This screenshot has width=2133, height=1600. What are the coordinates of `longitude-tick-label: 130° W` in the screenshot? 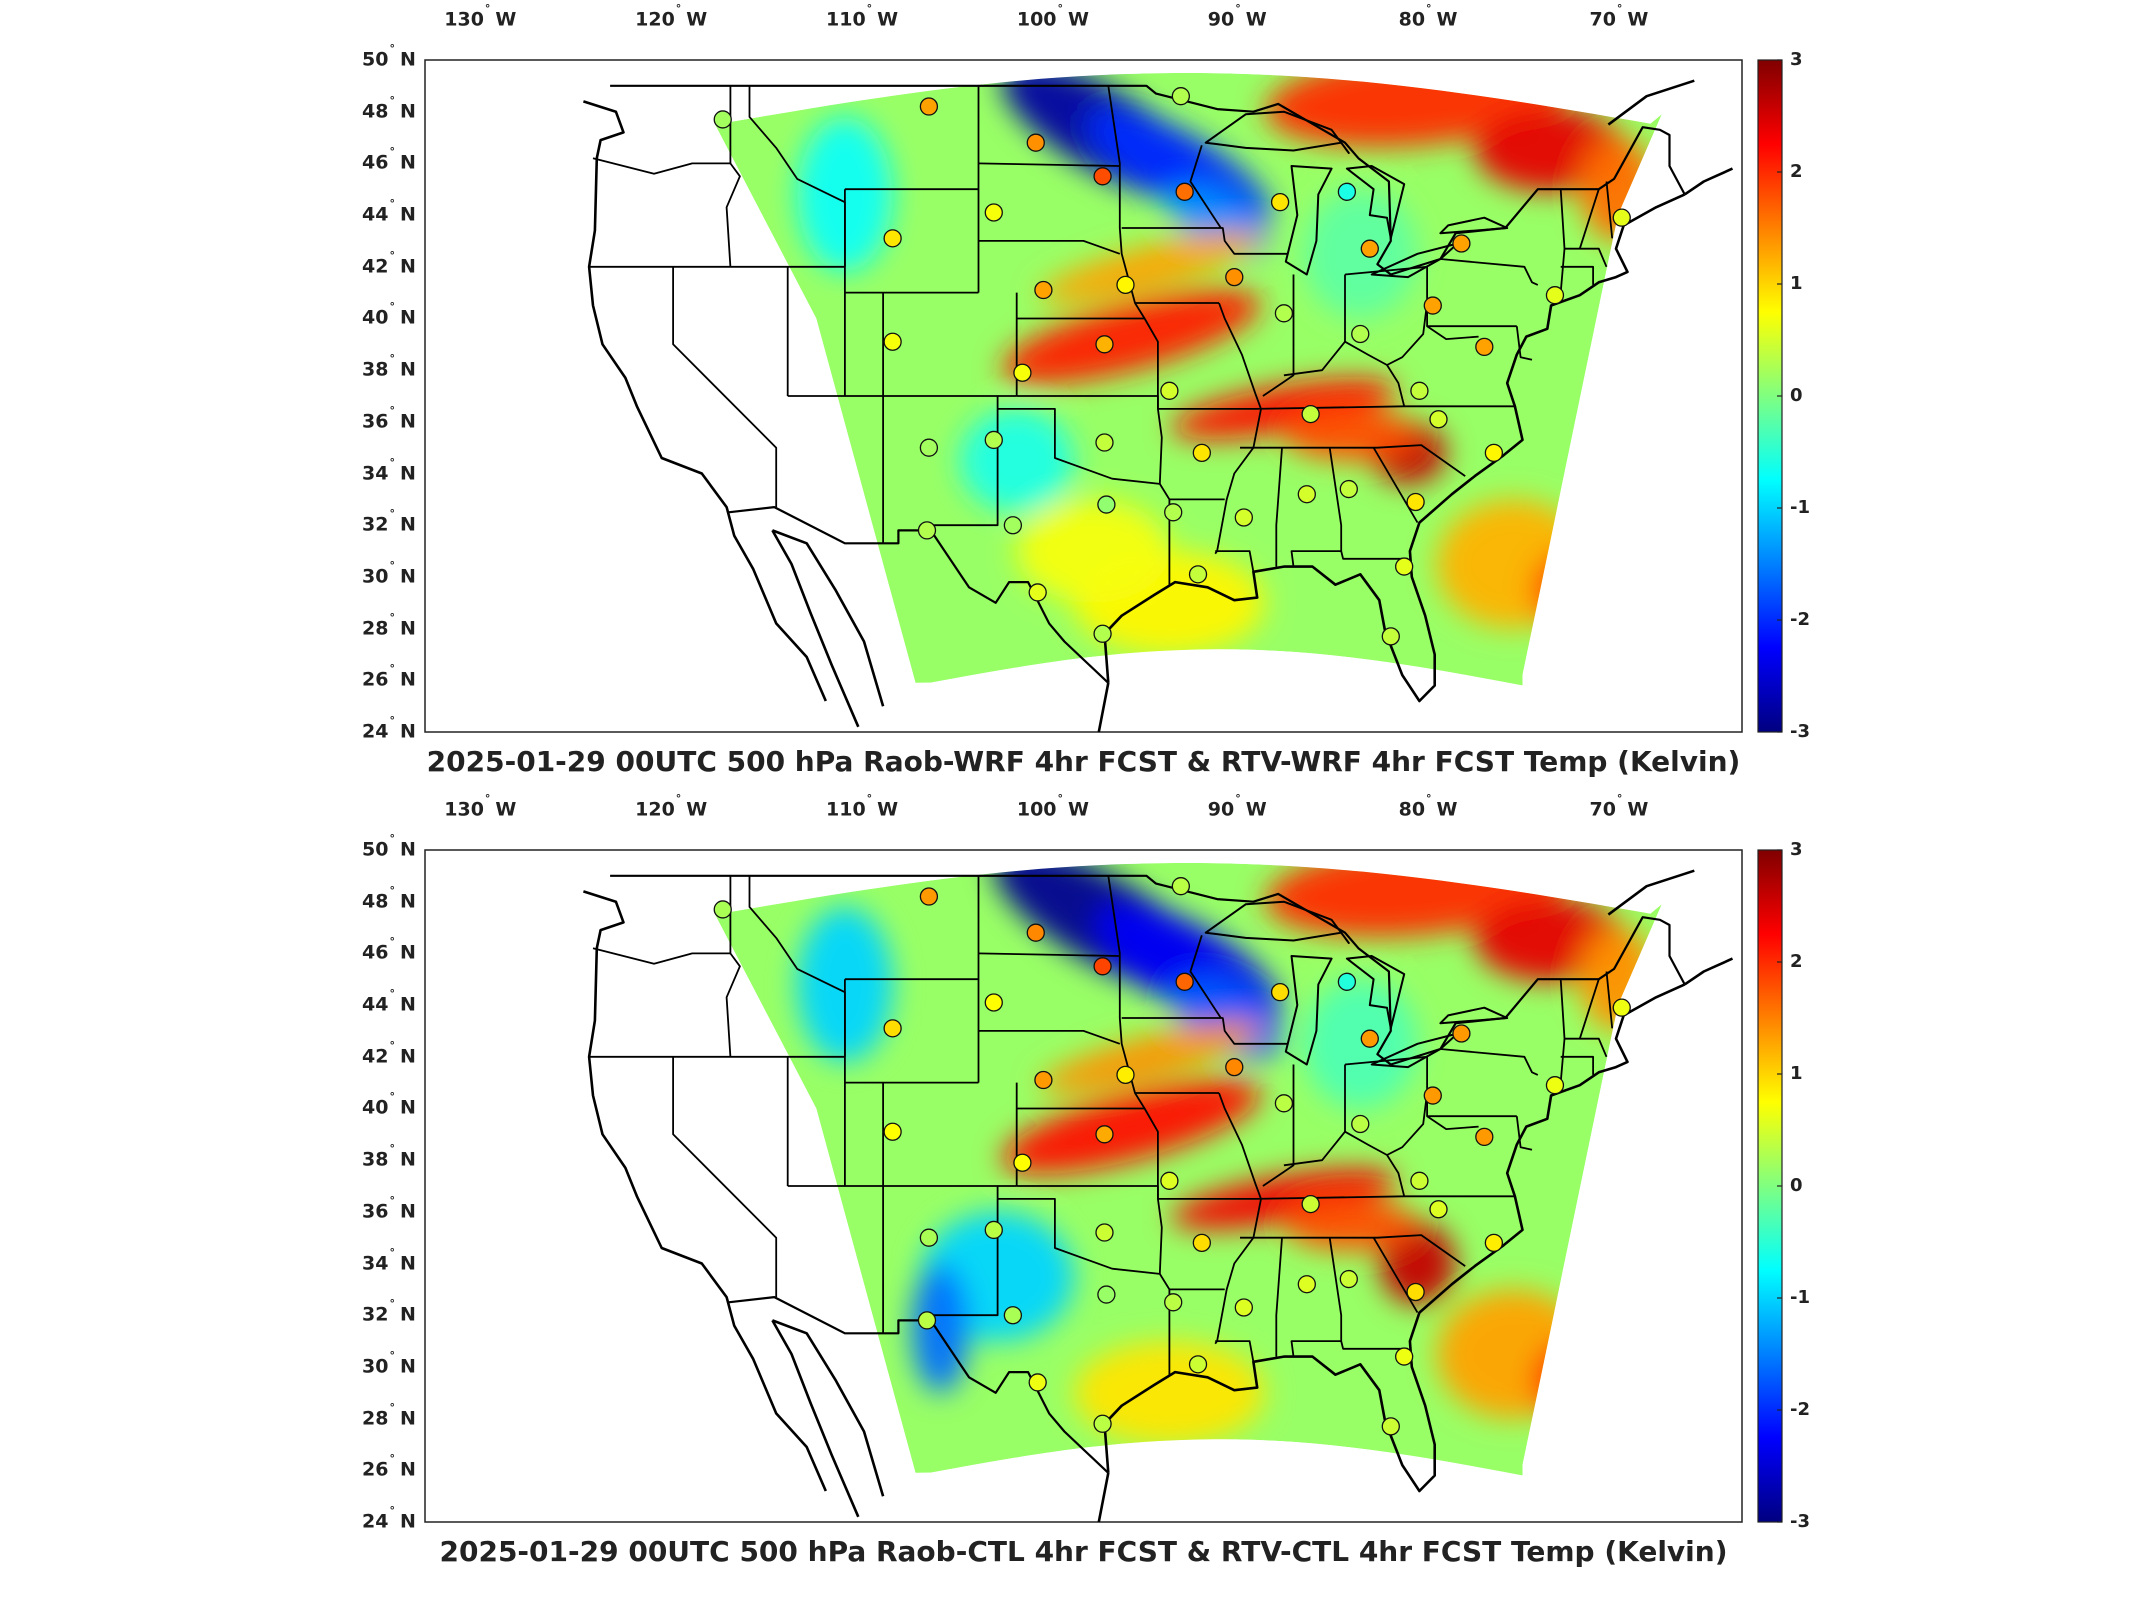 It's located at (480, 16).